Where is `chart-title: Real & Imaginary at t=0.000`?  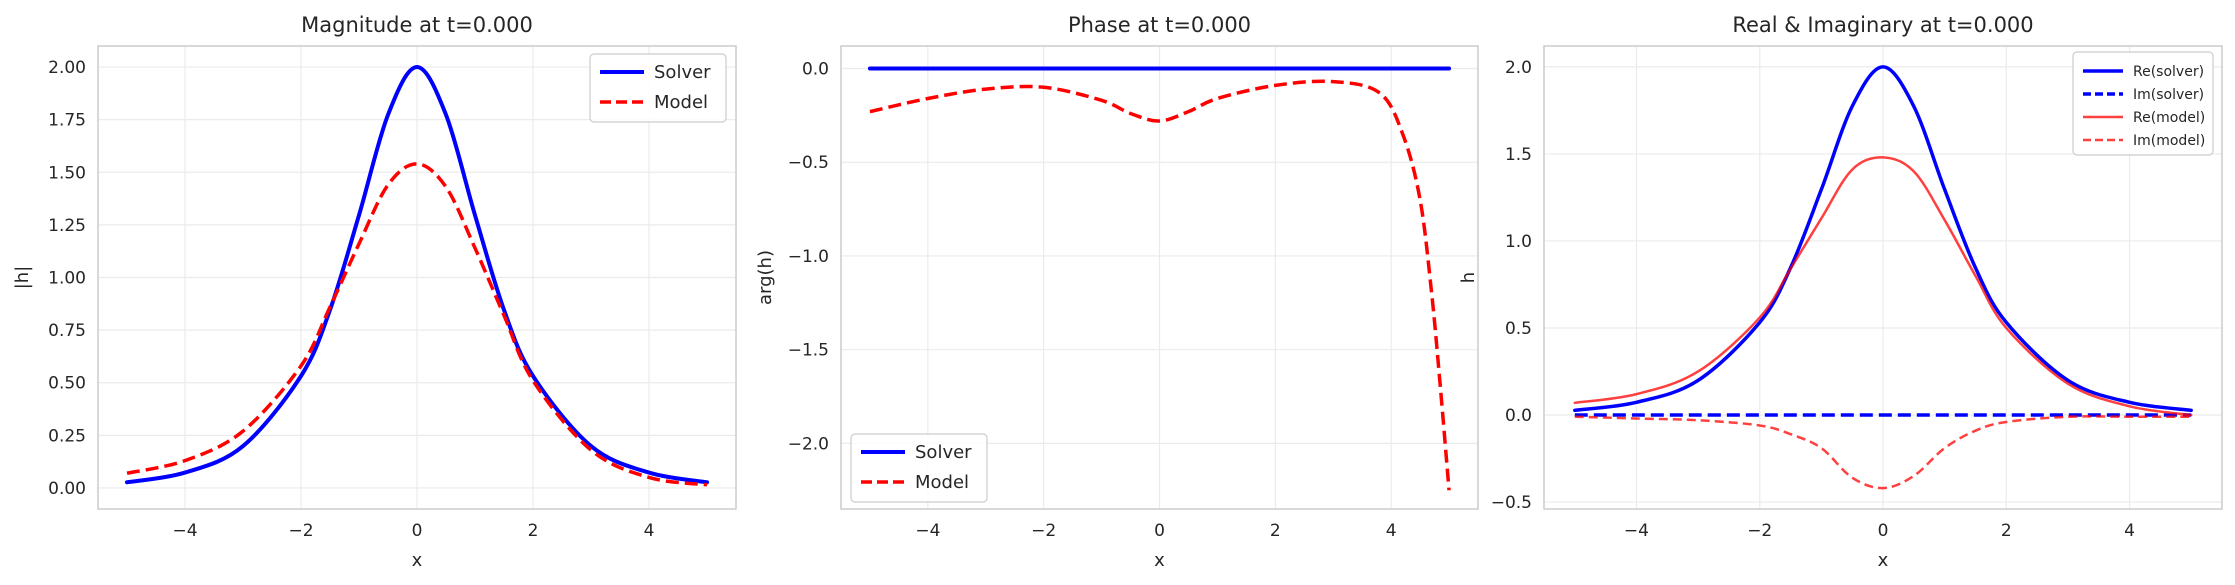
chart-title: Real & Imaginary at t=0.000 is located at coordinates (1882, 25).